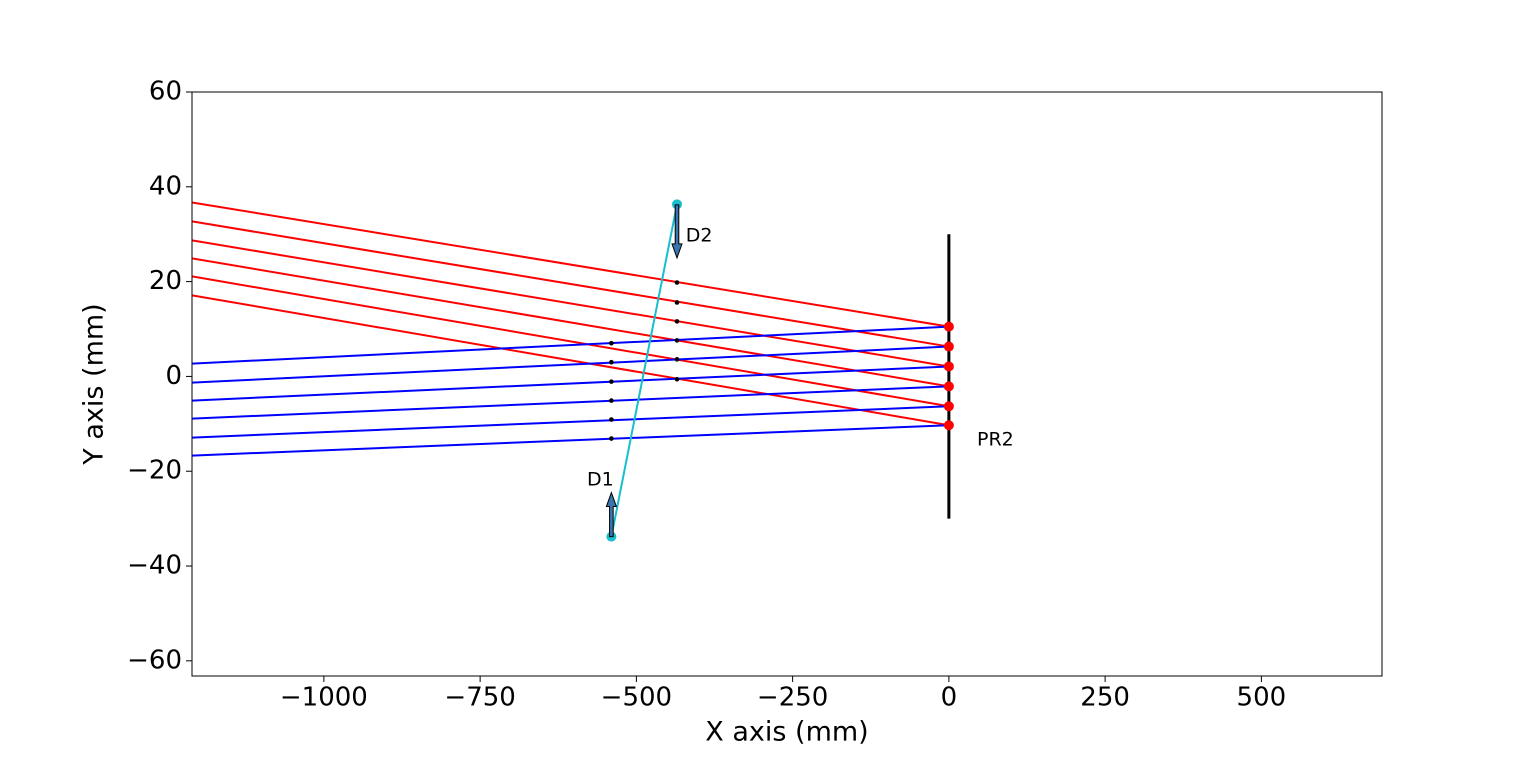 The height and width of the screenshot is (759, 1536). I want to click on x-tick-label: 0, so click(949, 698).